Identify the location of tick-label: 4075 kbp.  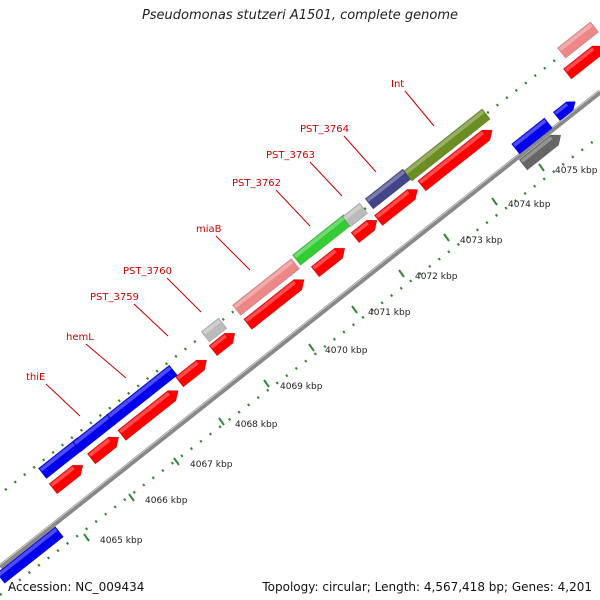
(576, 171).